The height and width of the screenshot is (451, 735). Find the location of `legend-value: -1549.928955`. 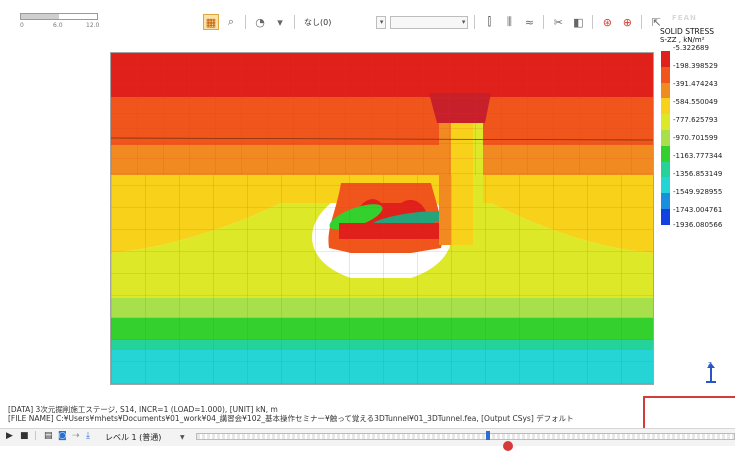

legend-value: -1549.928955 is located at coordinates (698, 192).